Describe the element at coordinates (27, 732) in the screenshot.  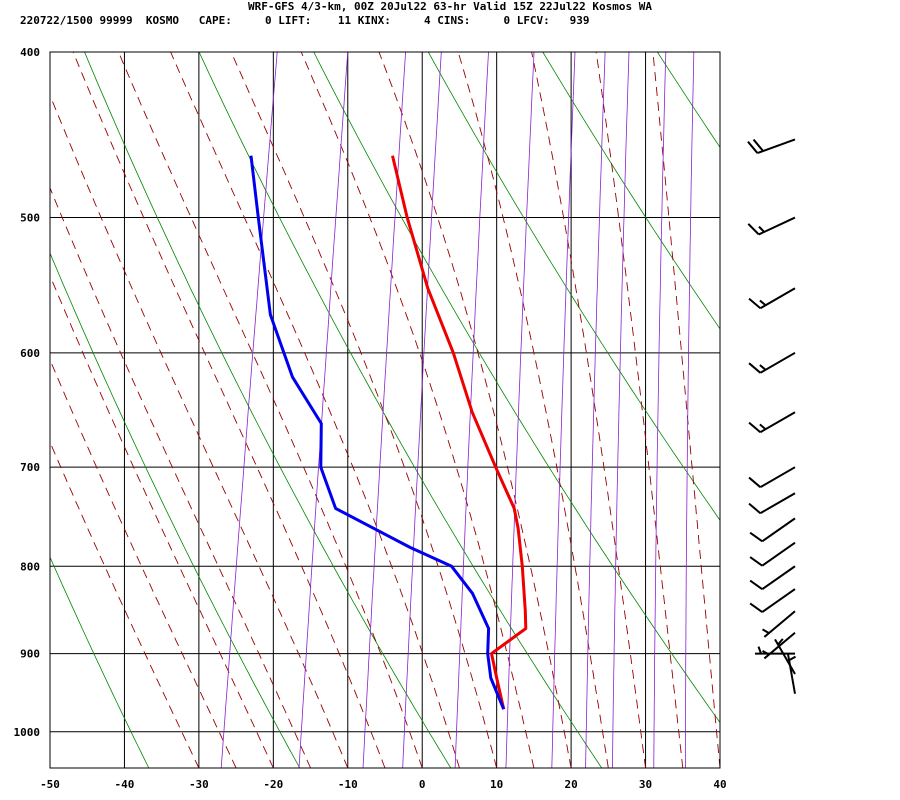
I see `y-tick-label: 1000` at that location.